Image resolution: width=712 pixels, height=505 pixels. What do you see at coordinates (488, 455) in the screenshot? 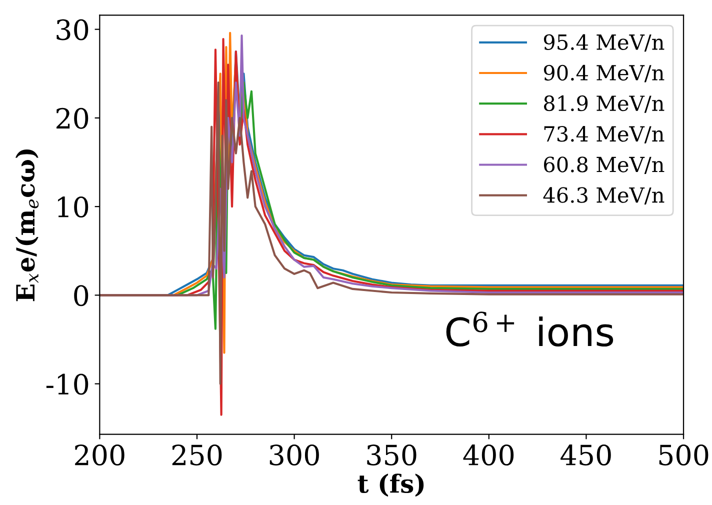
I see `x-tick-label: 400` at bounding box center [488, 455].